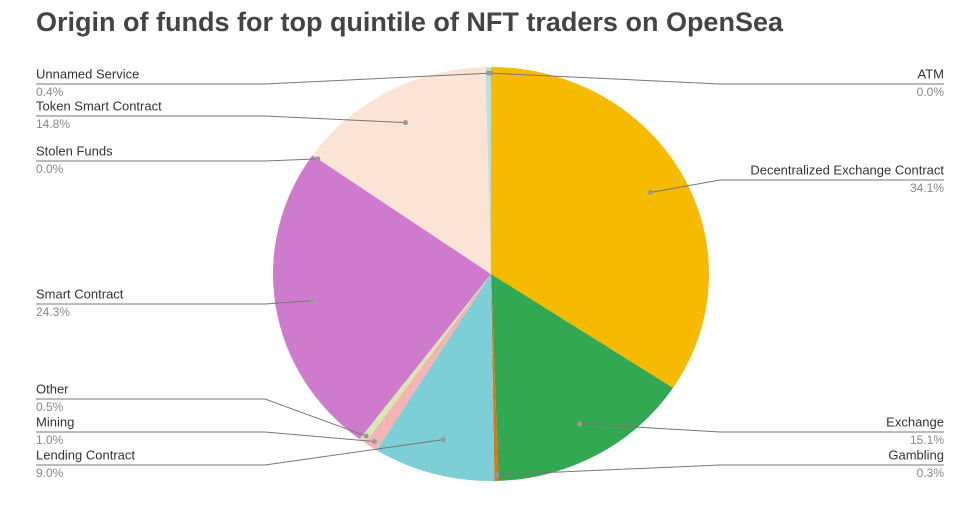 Image resolution: width=974 pixels, height=514 pixels. What do you see at coordinates (931, 473) in the screenshot?
I see `slice-value: 0.3%` at bounding box center [931, 473].